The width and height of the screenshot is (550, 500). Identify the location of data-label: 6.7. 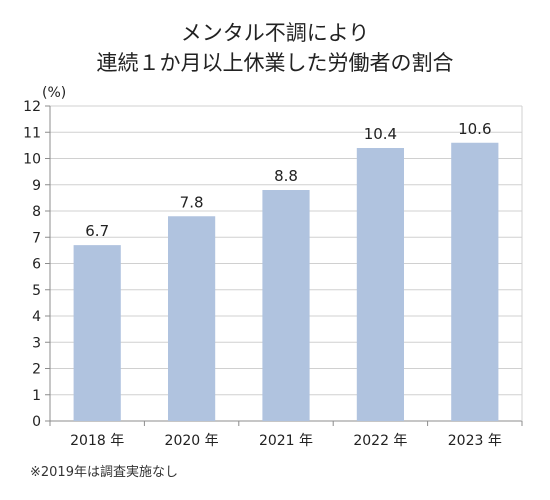
(97, 231).